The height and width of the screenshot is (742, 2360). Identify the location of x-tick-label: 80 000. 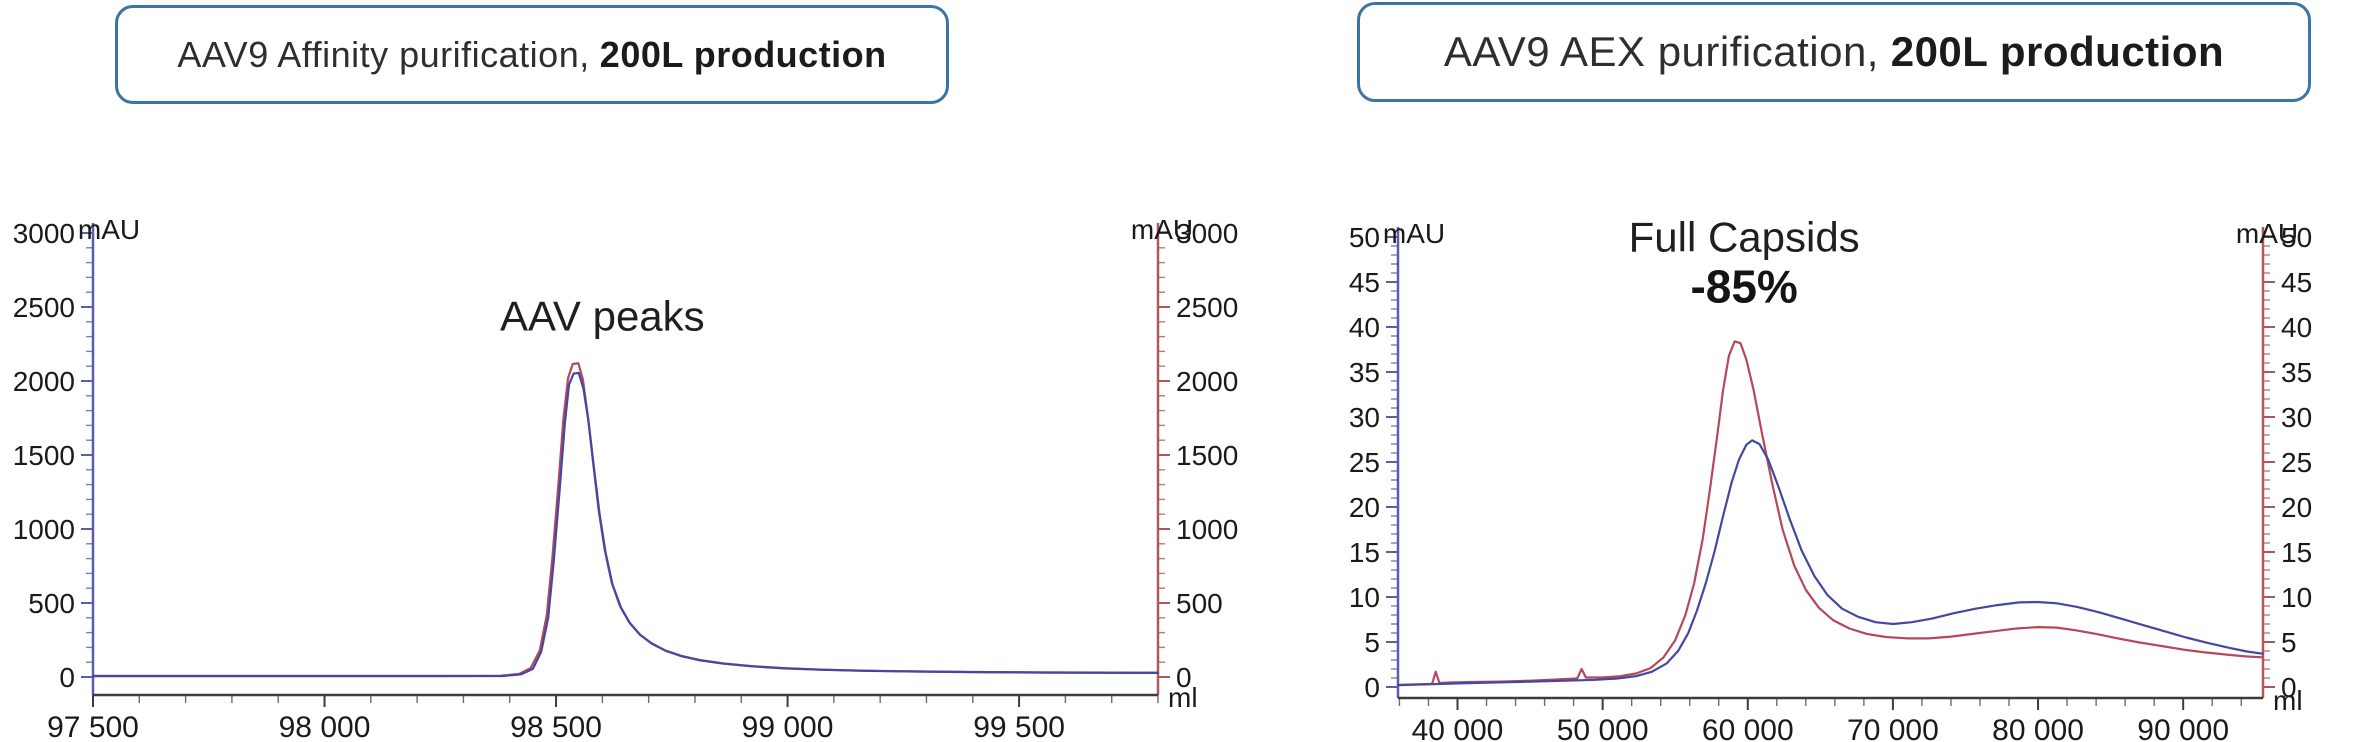
(2038, 728).